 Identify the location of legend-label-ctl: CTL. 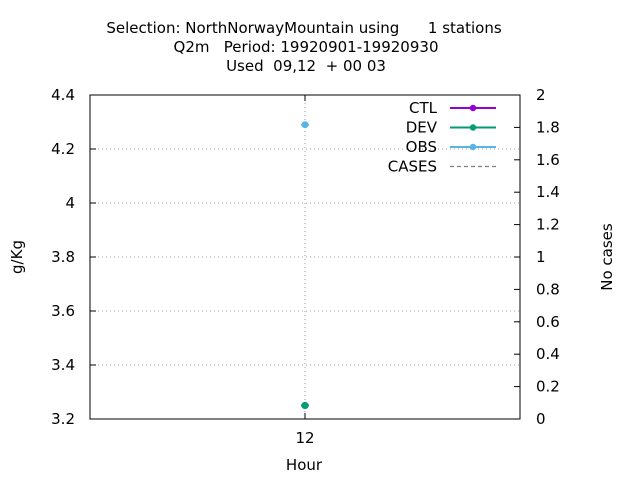
(423, 108).